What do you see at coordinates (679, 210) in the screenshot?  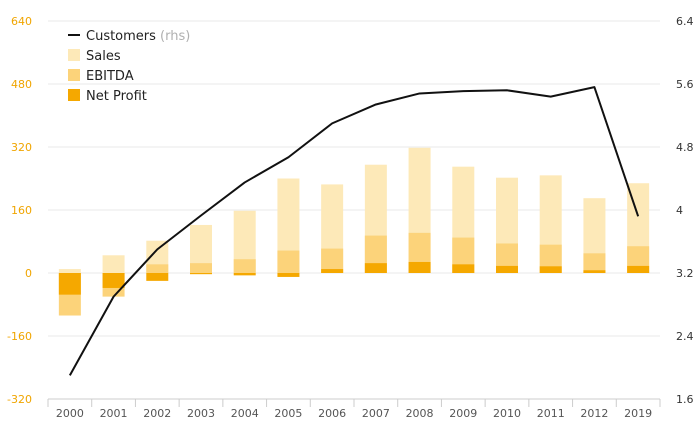 I see `y-right-tick-label: 4` at bounding box center [679, 210].